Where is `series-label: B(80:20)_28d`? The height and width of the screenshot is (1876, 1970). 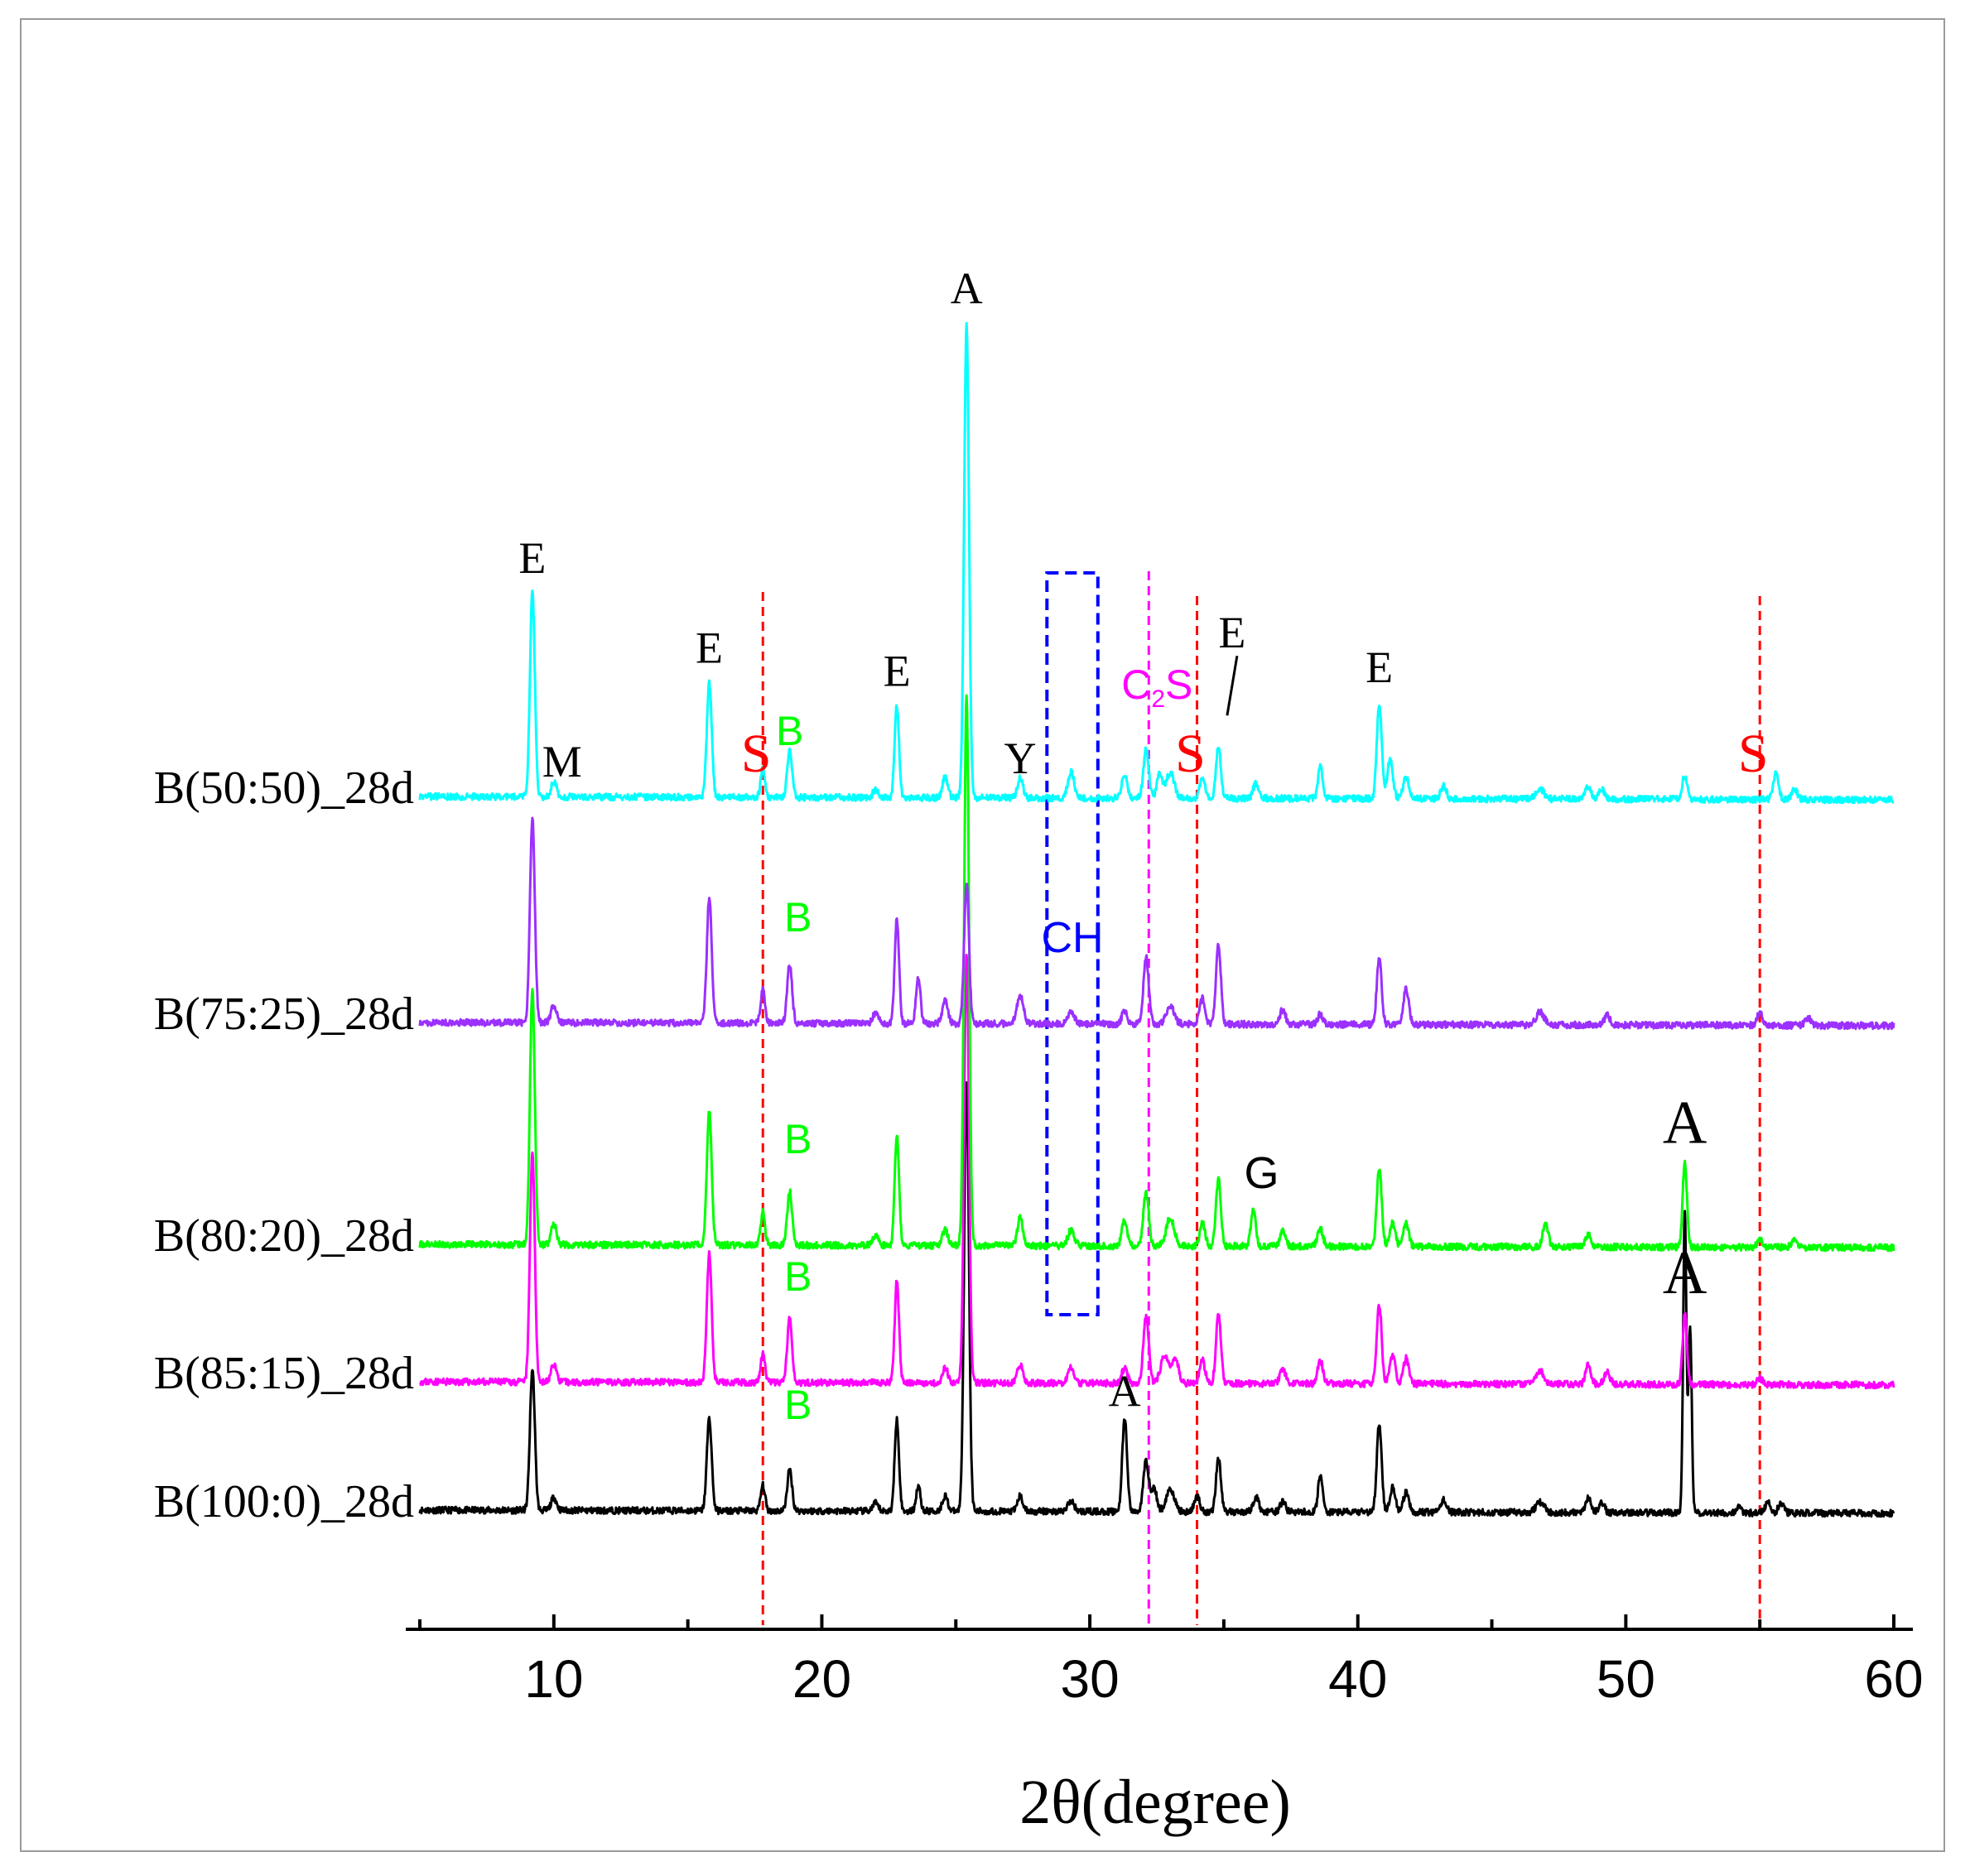 series-label: B(80:20)_28d is located at coordinates (284, 1236).